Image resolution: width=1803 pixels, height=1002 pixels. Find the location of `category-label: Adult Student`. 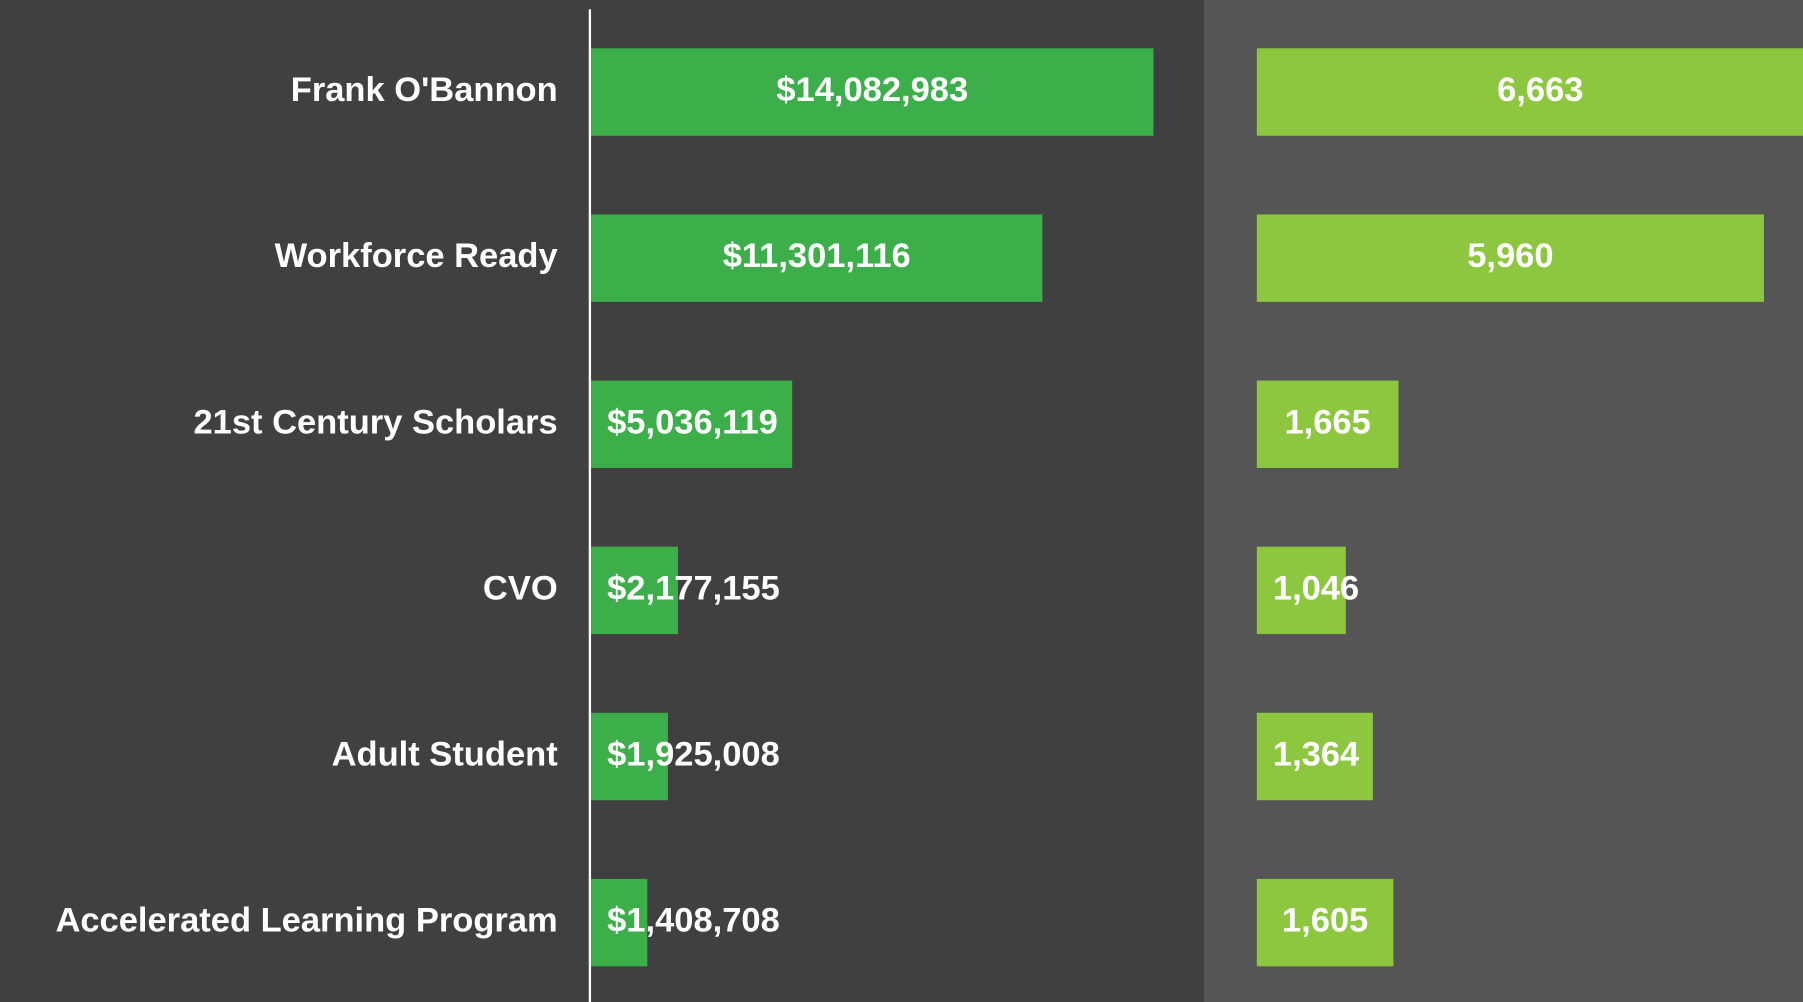

category-label: Adult Student is located at coordinates (445, 755).